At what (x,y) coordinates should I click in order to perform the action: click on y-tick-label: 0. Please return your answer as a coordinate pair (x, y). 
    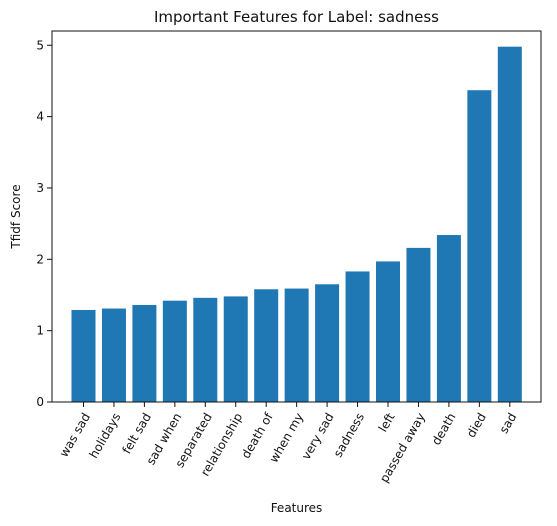
    Looking at the image, I should click on (40, 402).